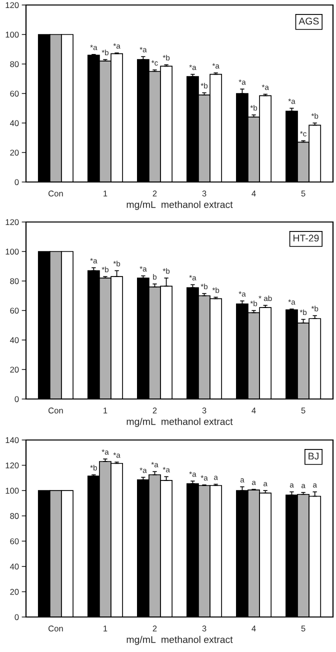  Describe the element at coordinates (12, 440) in the screenshot. I see `y-tick-label: 140` at that location.